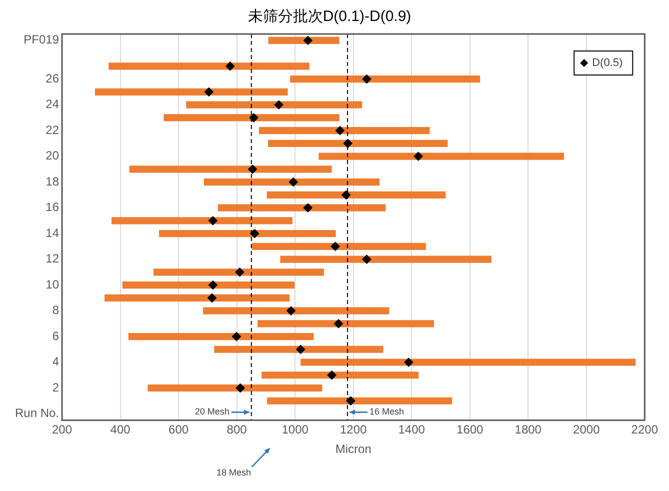 The width and height of the screenshot is (669, 491). Describe the element at coordinates (528, 429) in the screenshot. I see `x-tick-label: 1800` at that location.